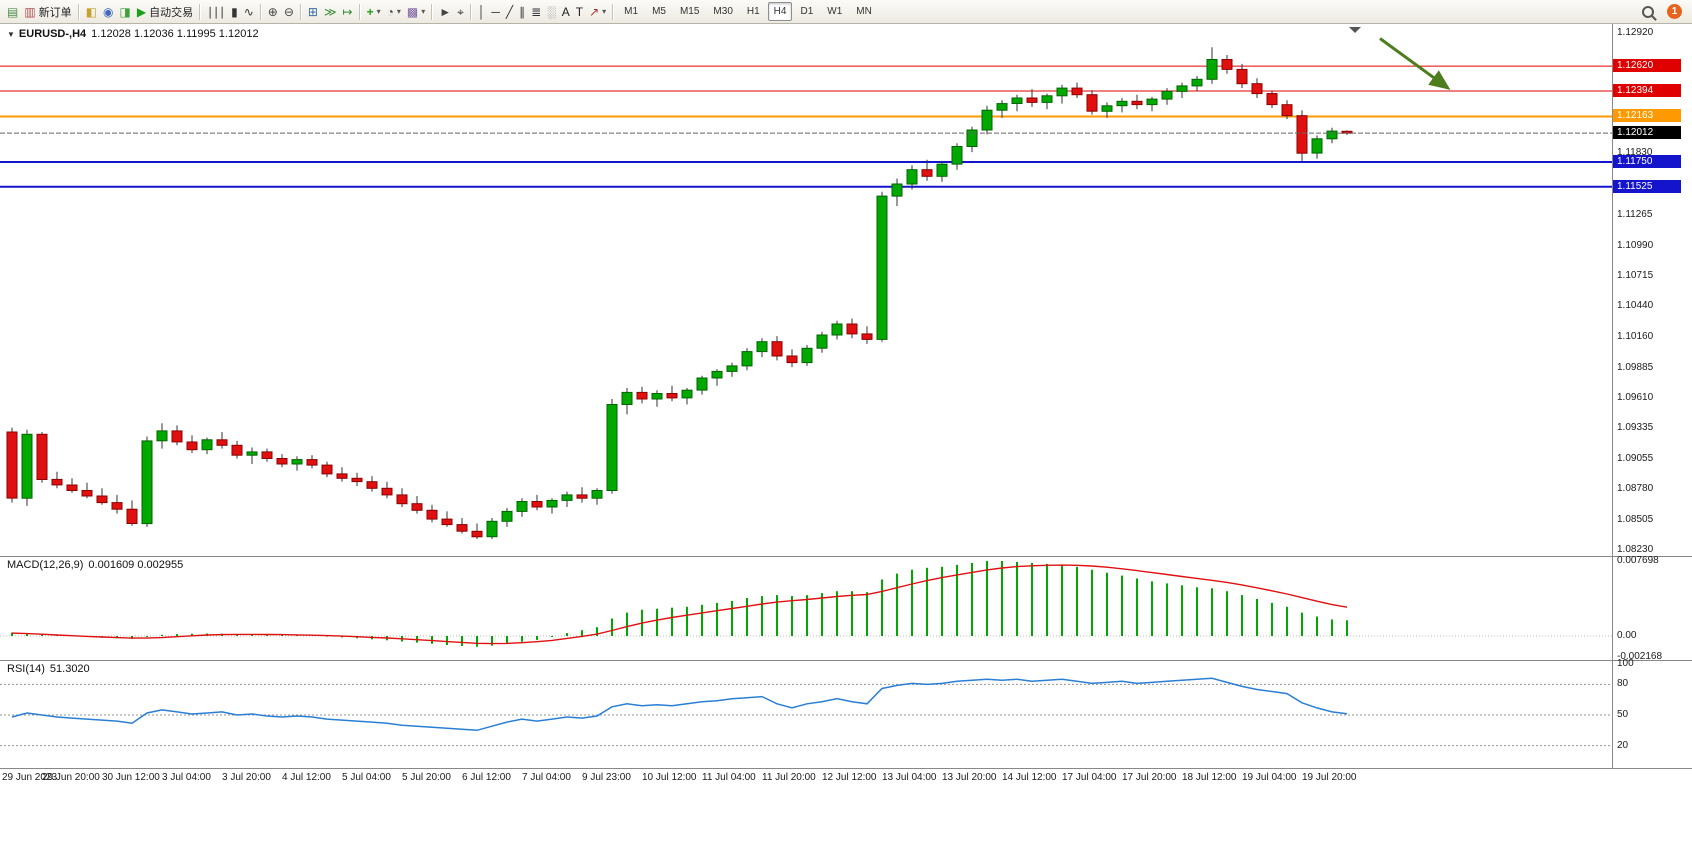 This screenshot has height=850, width=1692. What do you see at coordinates (689, 11) in the screenshot?
I see `timeframe-m15: M15` at bounding box center [689, 11].